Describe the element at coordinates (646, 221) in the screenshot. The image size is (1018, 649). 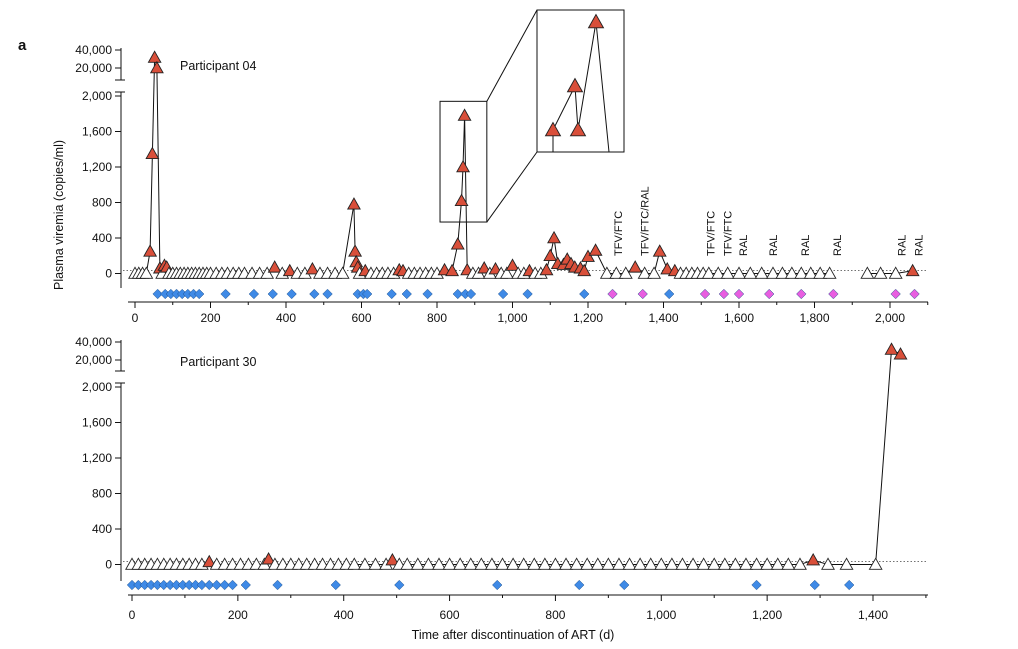
I see `drug-label: TFV/FTC/RAL` at that location.